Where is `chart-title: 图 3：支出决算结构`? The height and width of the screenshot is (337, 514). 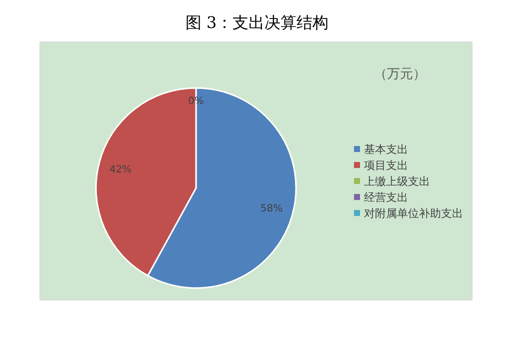
chart-title: 图 3：支出决算结构 is located at coordinates (257, 22).